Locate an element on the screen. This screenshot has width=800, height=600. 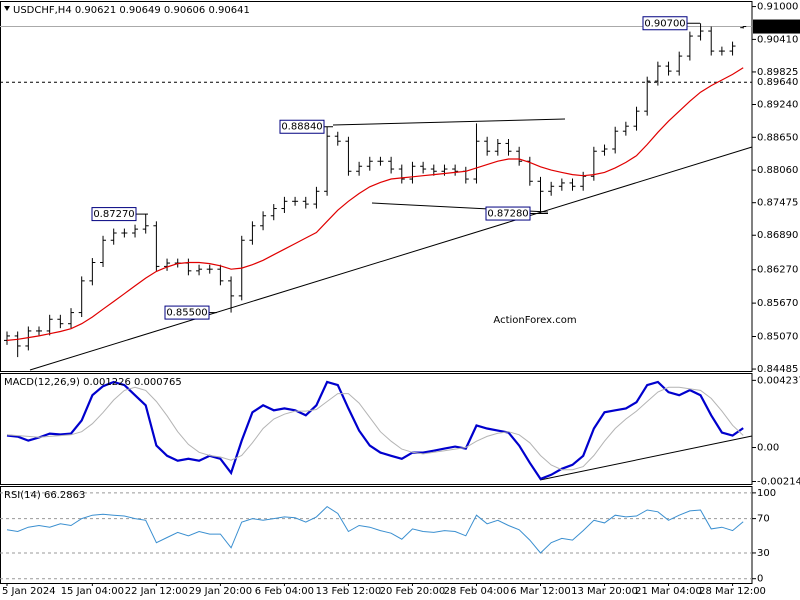
watermark: ActionForex.com is located at coordinates (534, 320).